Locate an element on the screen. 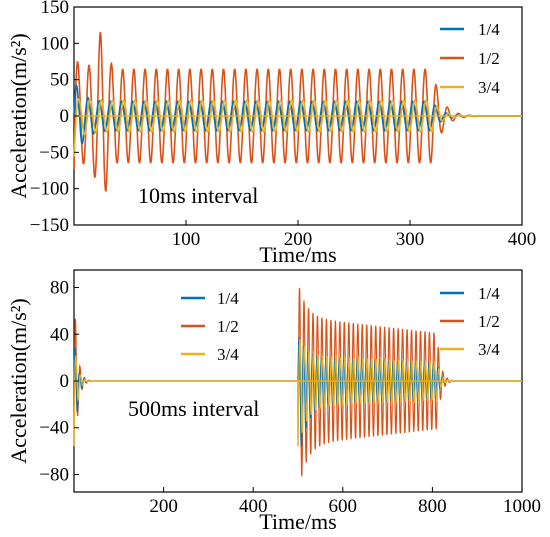 Image resolution: width=550 pixels, height=537 pixels. y-tick-label-top-1: −100 is located at coordinates (49, 189).